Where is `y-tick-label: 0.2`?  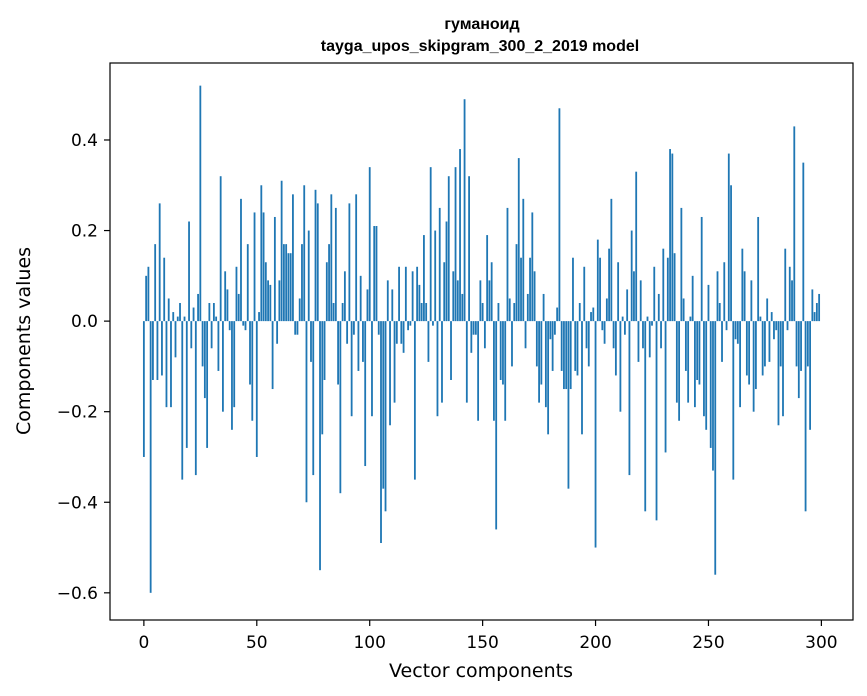
y-tick-label: 0.2 is located at coordinates (84, 232).